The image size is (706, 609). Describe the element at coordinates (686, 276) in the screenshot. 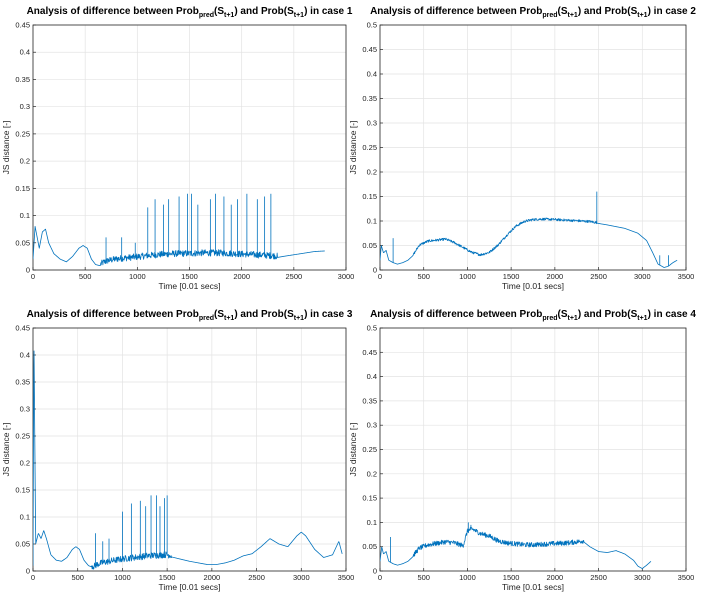

I see `x-tick-label: 3500` at that location.